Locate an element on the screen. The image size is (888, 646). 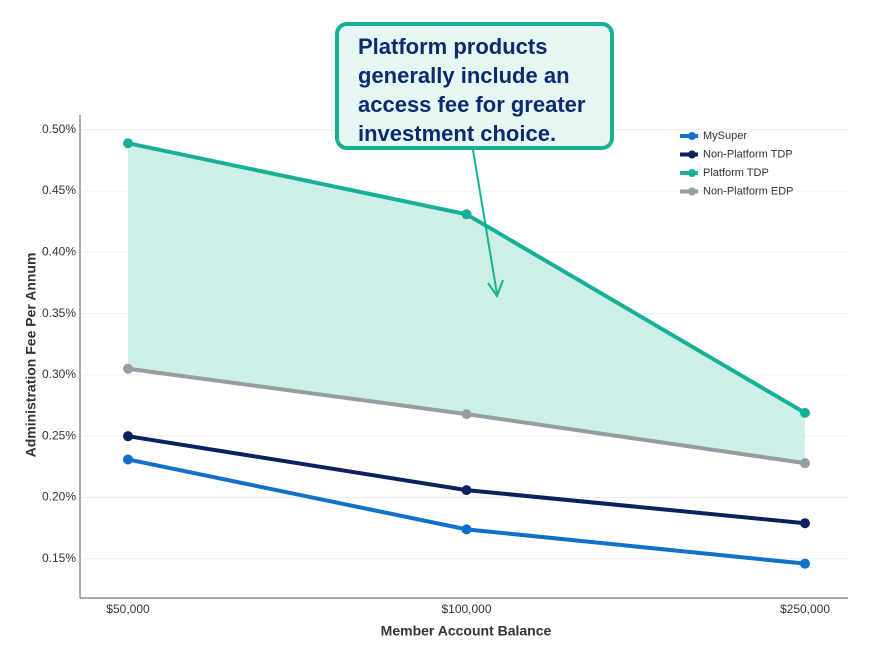
legend-label: Platform TDP is located at coordinates (736, 173).